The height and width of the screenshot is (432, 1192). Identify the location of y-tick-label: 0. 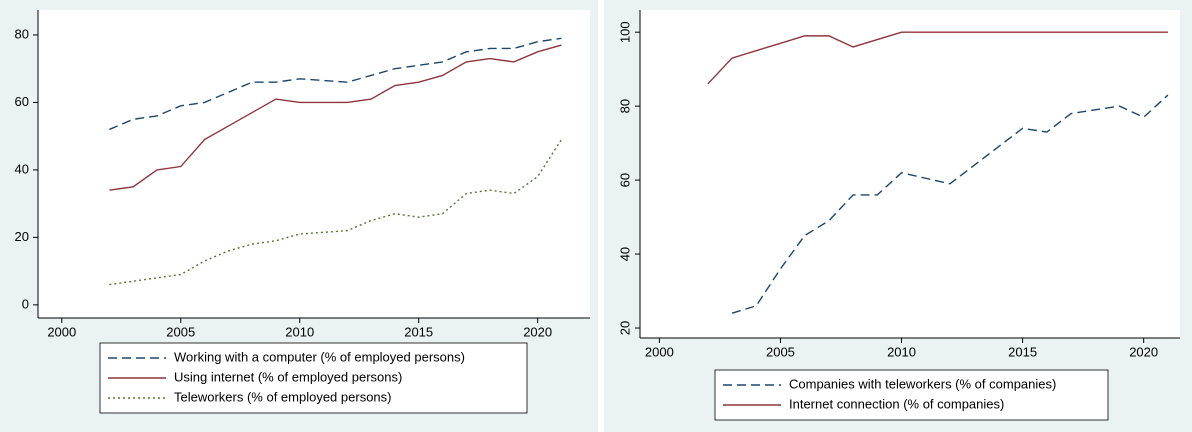
(25, 303).